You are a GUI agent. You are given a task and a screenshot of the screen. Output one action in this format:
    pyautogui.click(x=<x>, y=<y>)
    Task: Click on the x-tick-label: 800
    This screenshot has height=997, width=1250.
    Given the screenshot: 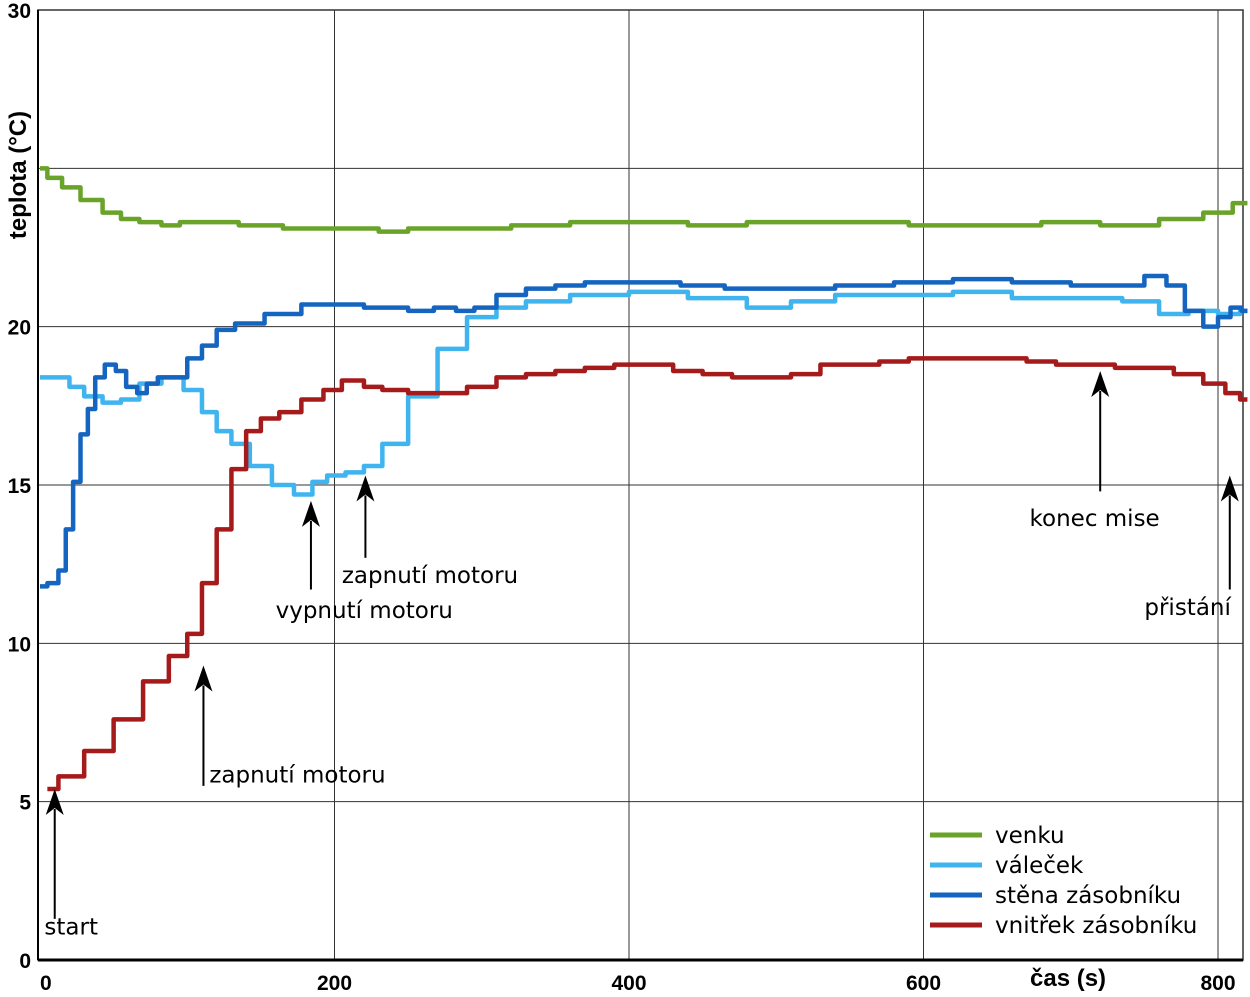 What is the action you would take?
    pyautogui.click(x=1217, y=983)
    